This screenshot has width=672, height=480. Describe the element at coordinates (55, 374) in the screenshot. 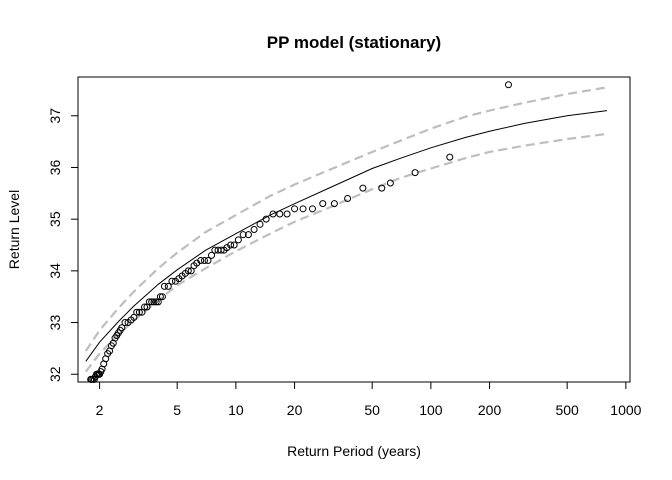

I see `y-tick-label: 32` at that location.